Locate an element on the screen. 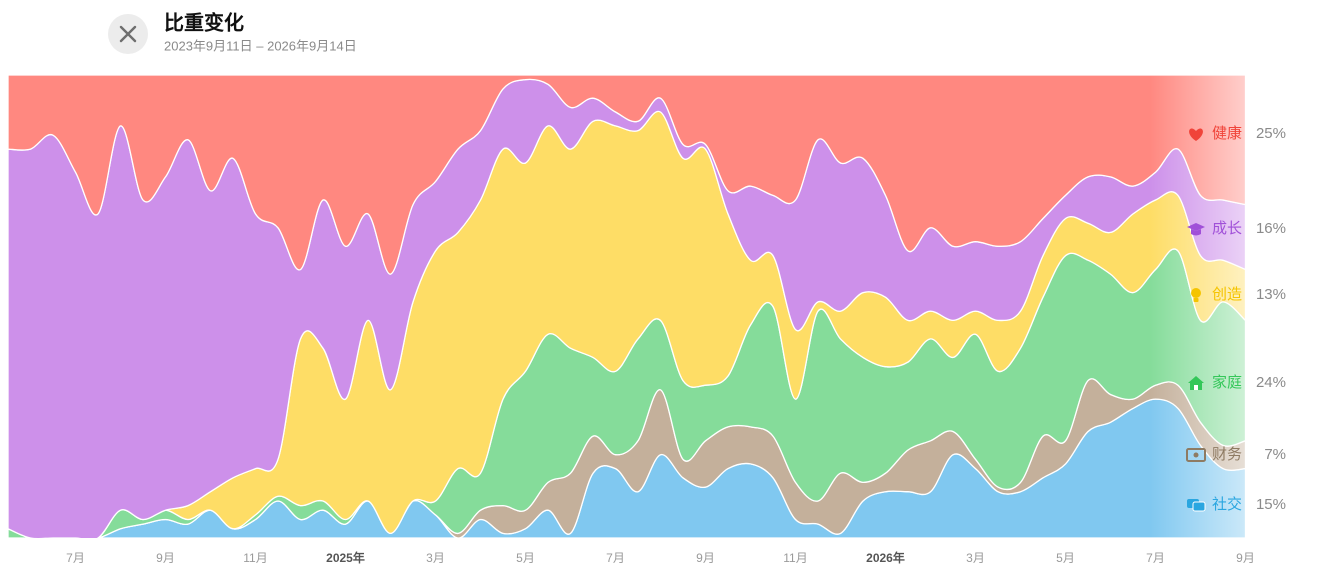 Image resolution: width=1320 pixels, height=580 pixels. x-tick-label: 2025年 is located at coordinates (345, 557).